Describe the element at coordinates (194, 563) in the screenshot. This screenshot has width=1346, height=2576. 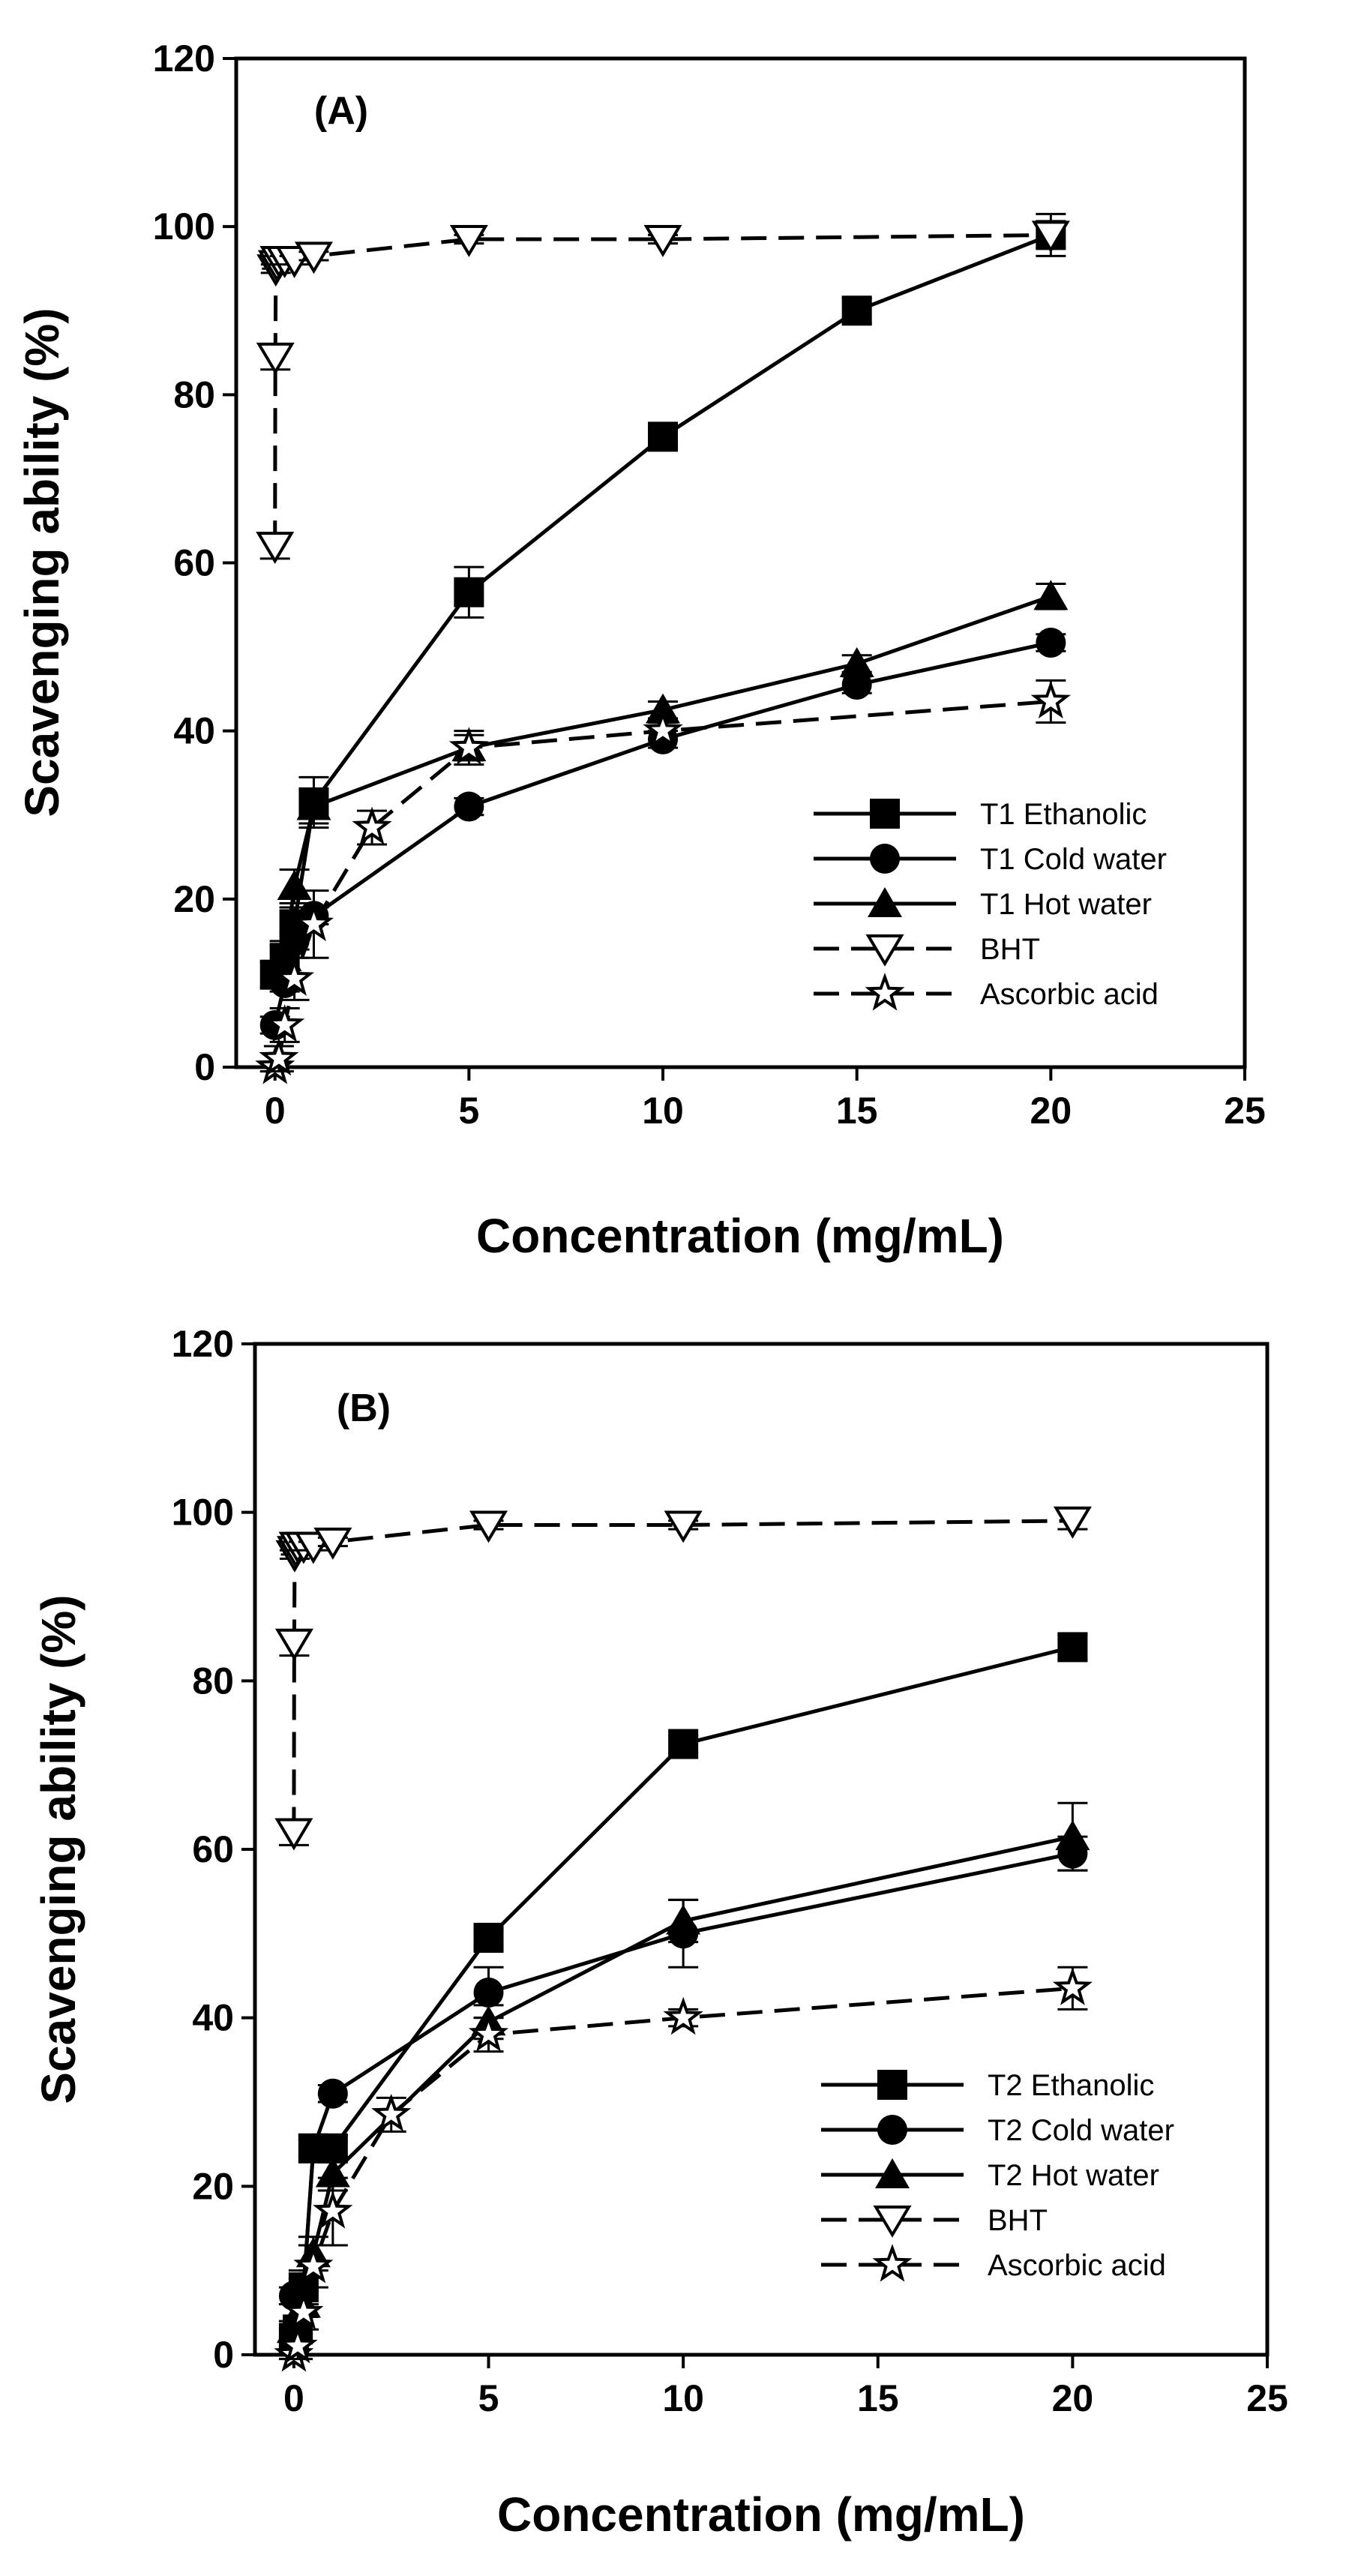
I see `panel-a-y-tick-label: 60` at that location.